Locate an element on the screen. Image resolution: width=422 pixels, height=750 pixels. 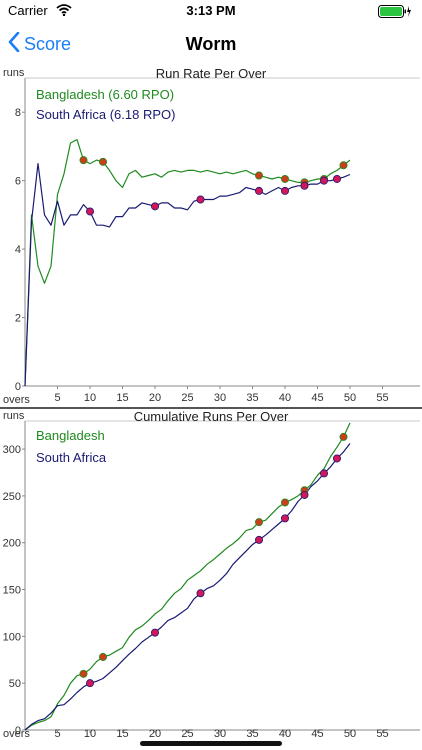
back-button: Score is located at coordinates (40, 44).